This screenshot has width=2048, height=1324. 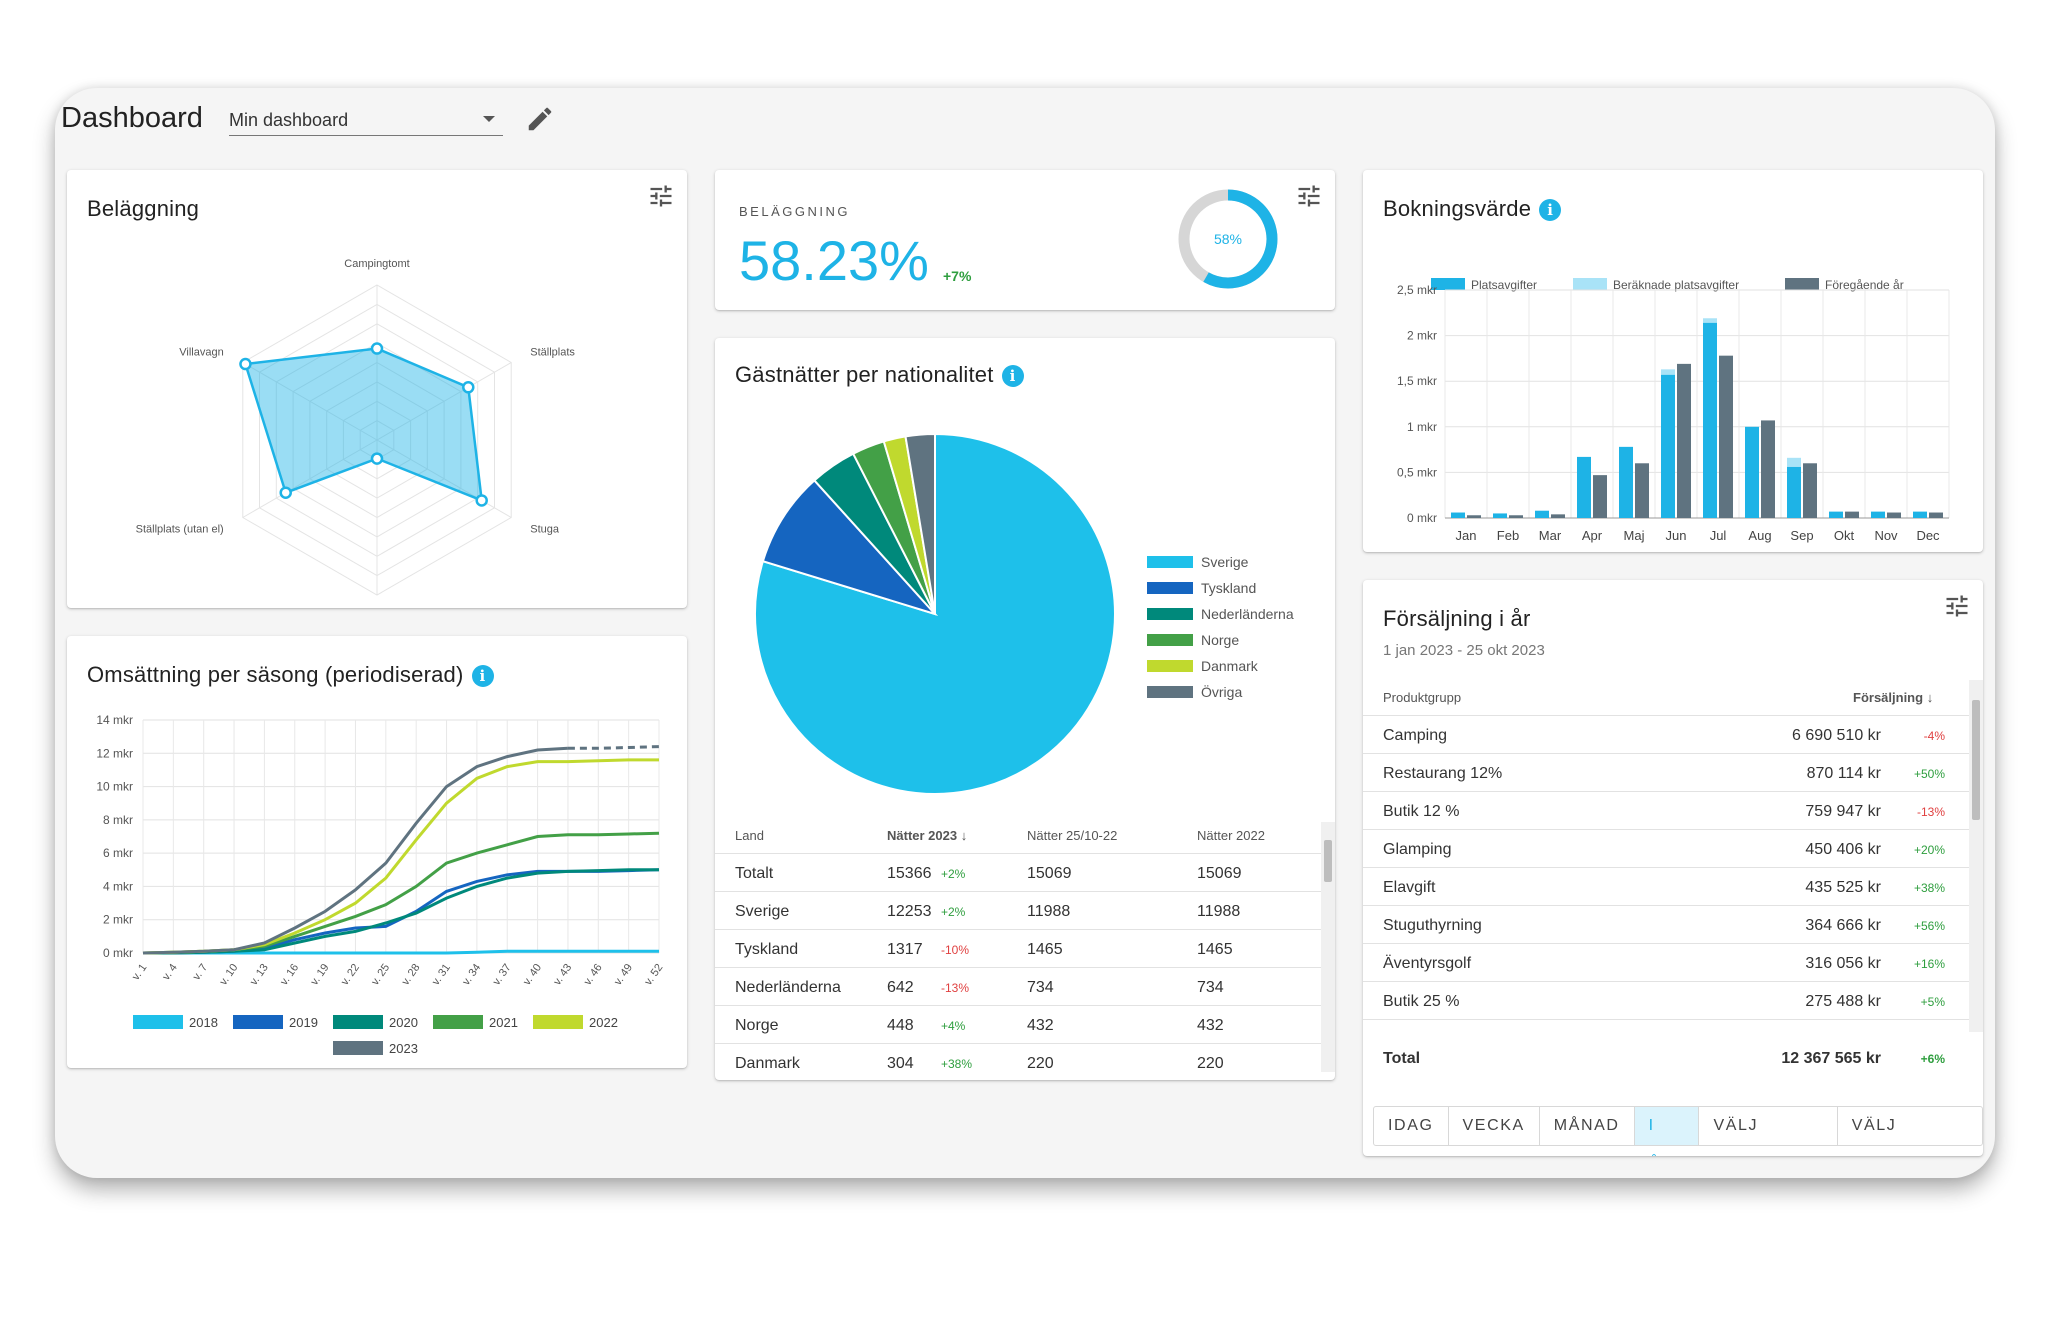 I want to click on table-row: Nederländerna 642 -13% 734 734, so click(x=1025, y=987).